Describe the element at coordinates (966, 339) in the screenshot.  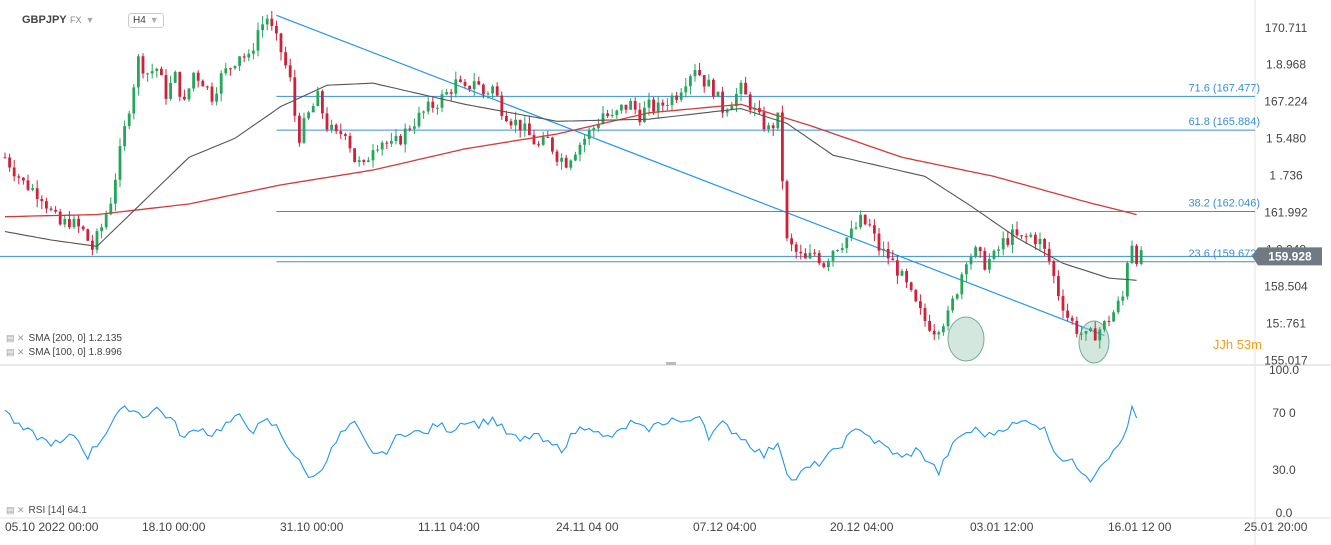
I see `highlight-ellipse` at that location.